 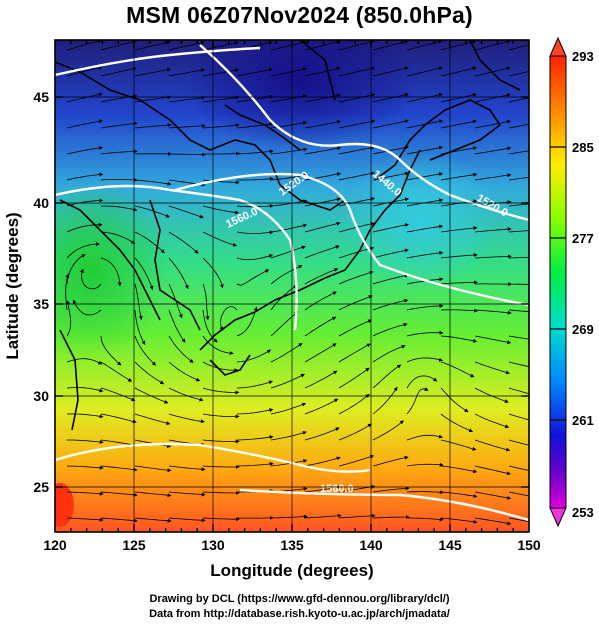 What do you see at coordinates (558, 517) in the screenshot?
I see `colorbar-bottom-arrow` at bounding box center [558, 517].